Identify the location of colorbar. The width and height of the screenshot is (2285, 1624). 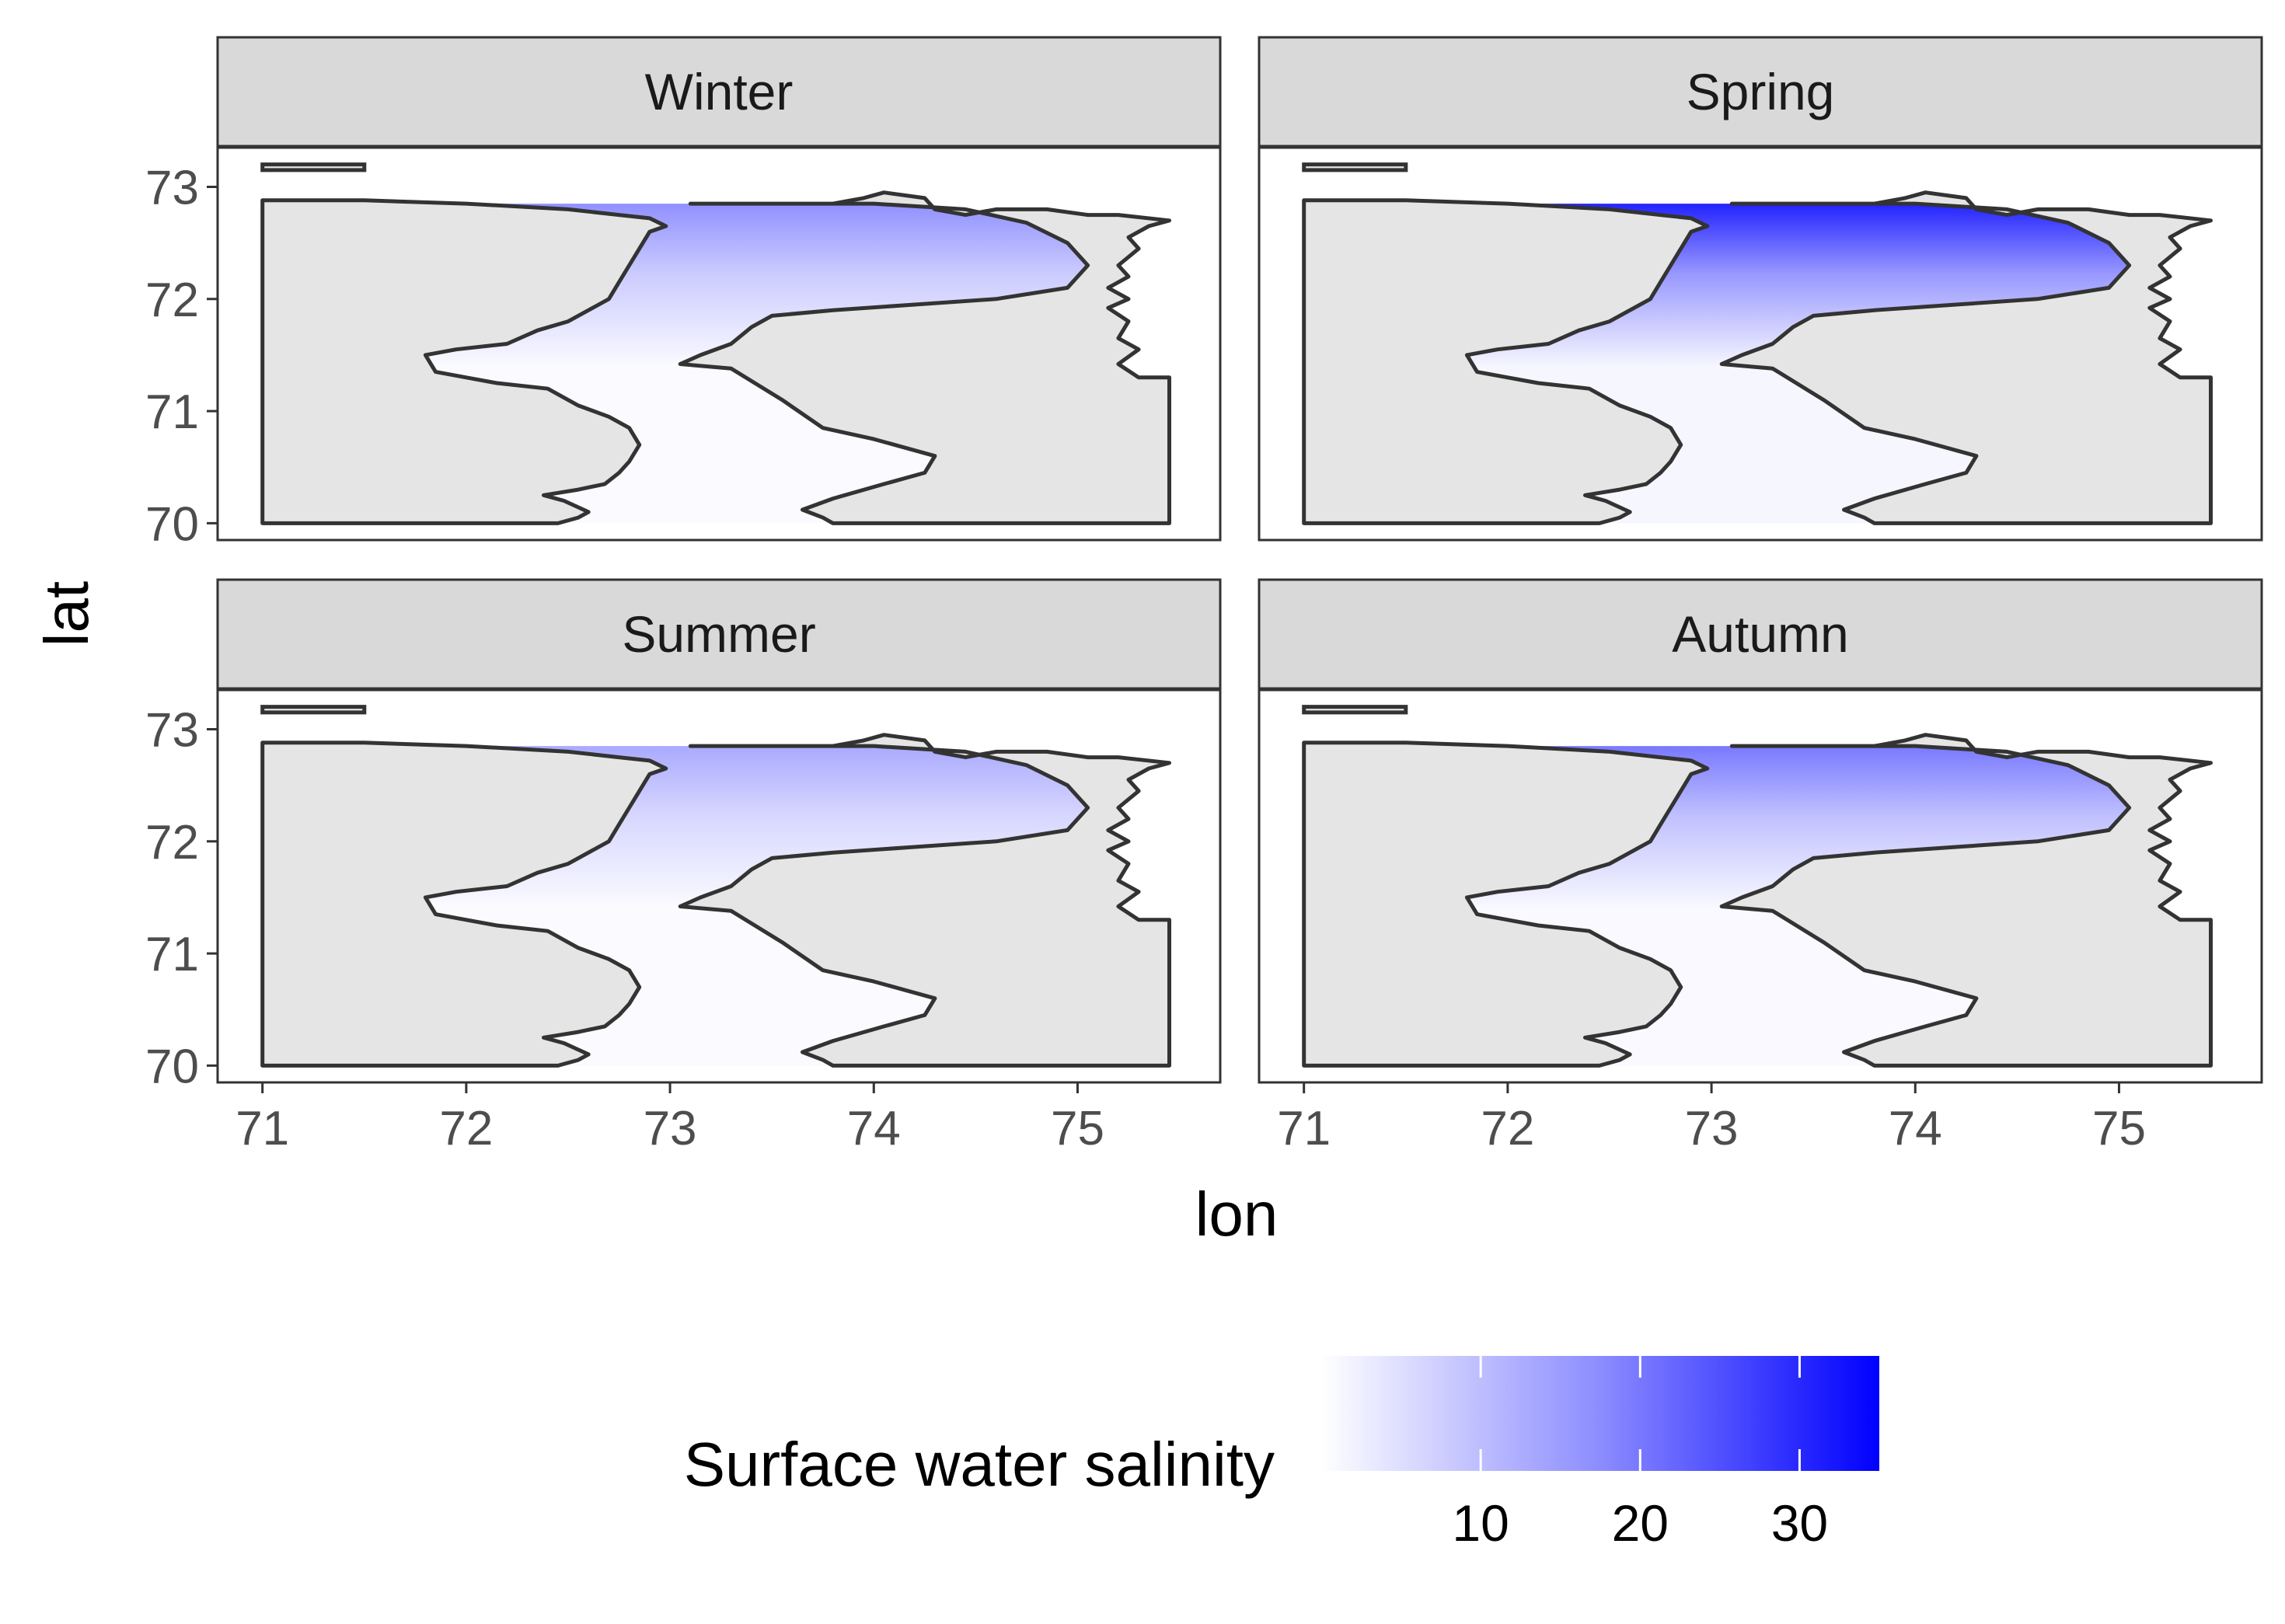
(1600, 1413).